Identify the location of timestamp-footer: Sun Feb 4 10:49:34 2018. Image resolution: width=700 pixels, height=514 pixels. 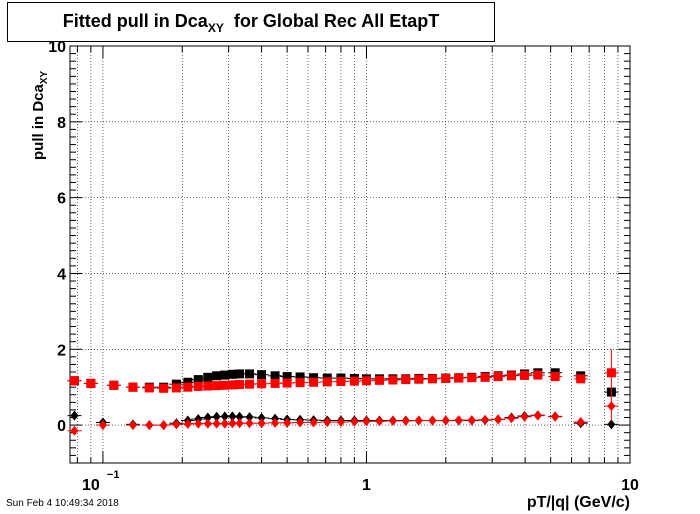
(62, 503).